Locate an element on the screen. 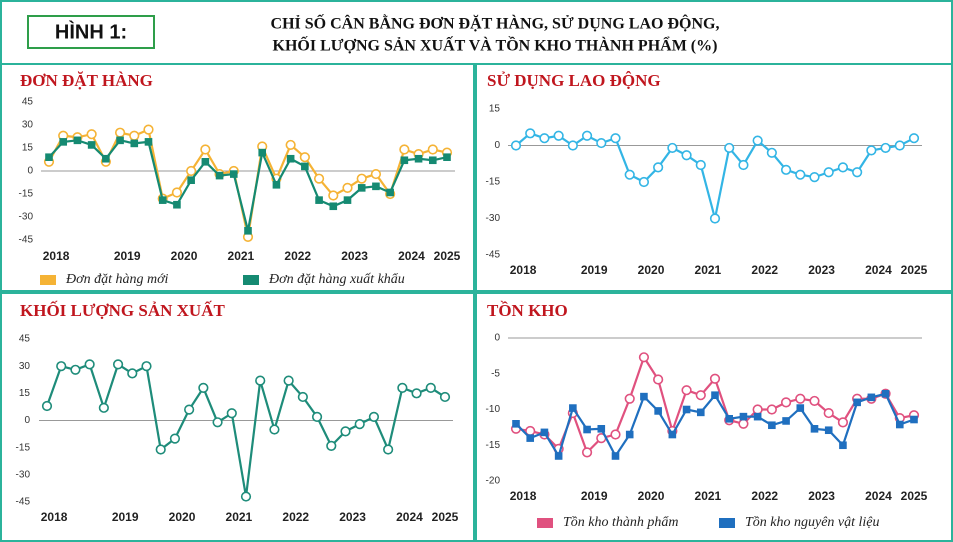 The width and height of the screenshot is (953, 542). chart-title: KHỐI LƯỢNG SẢN XUẤT is located at coordinates (122, 310).